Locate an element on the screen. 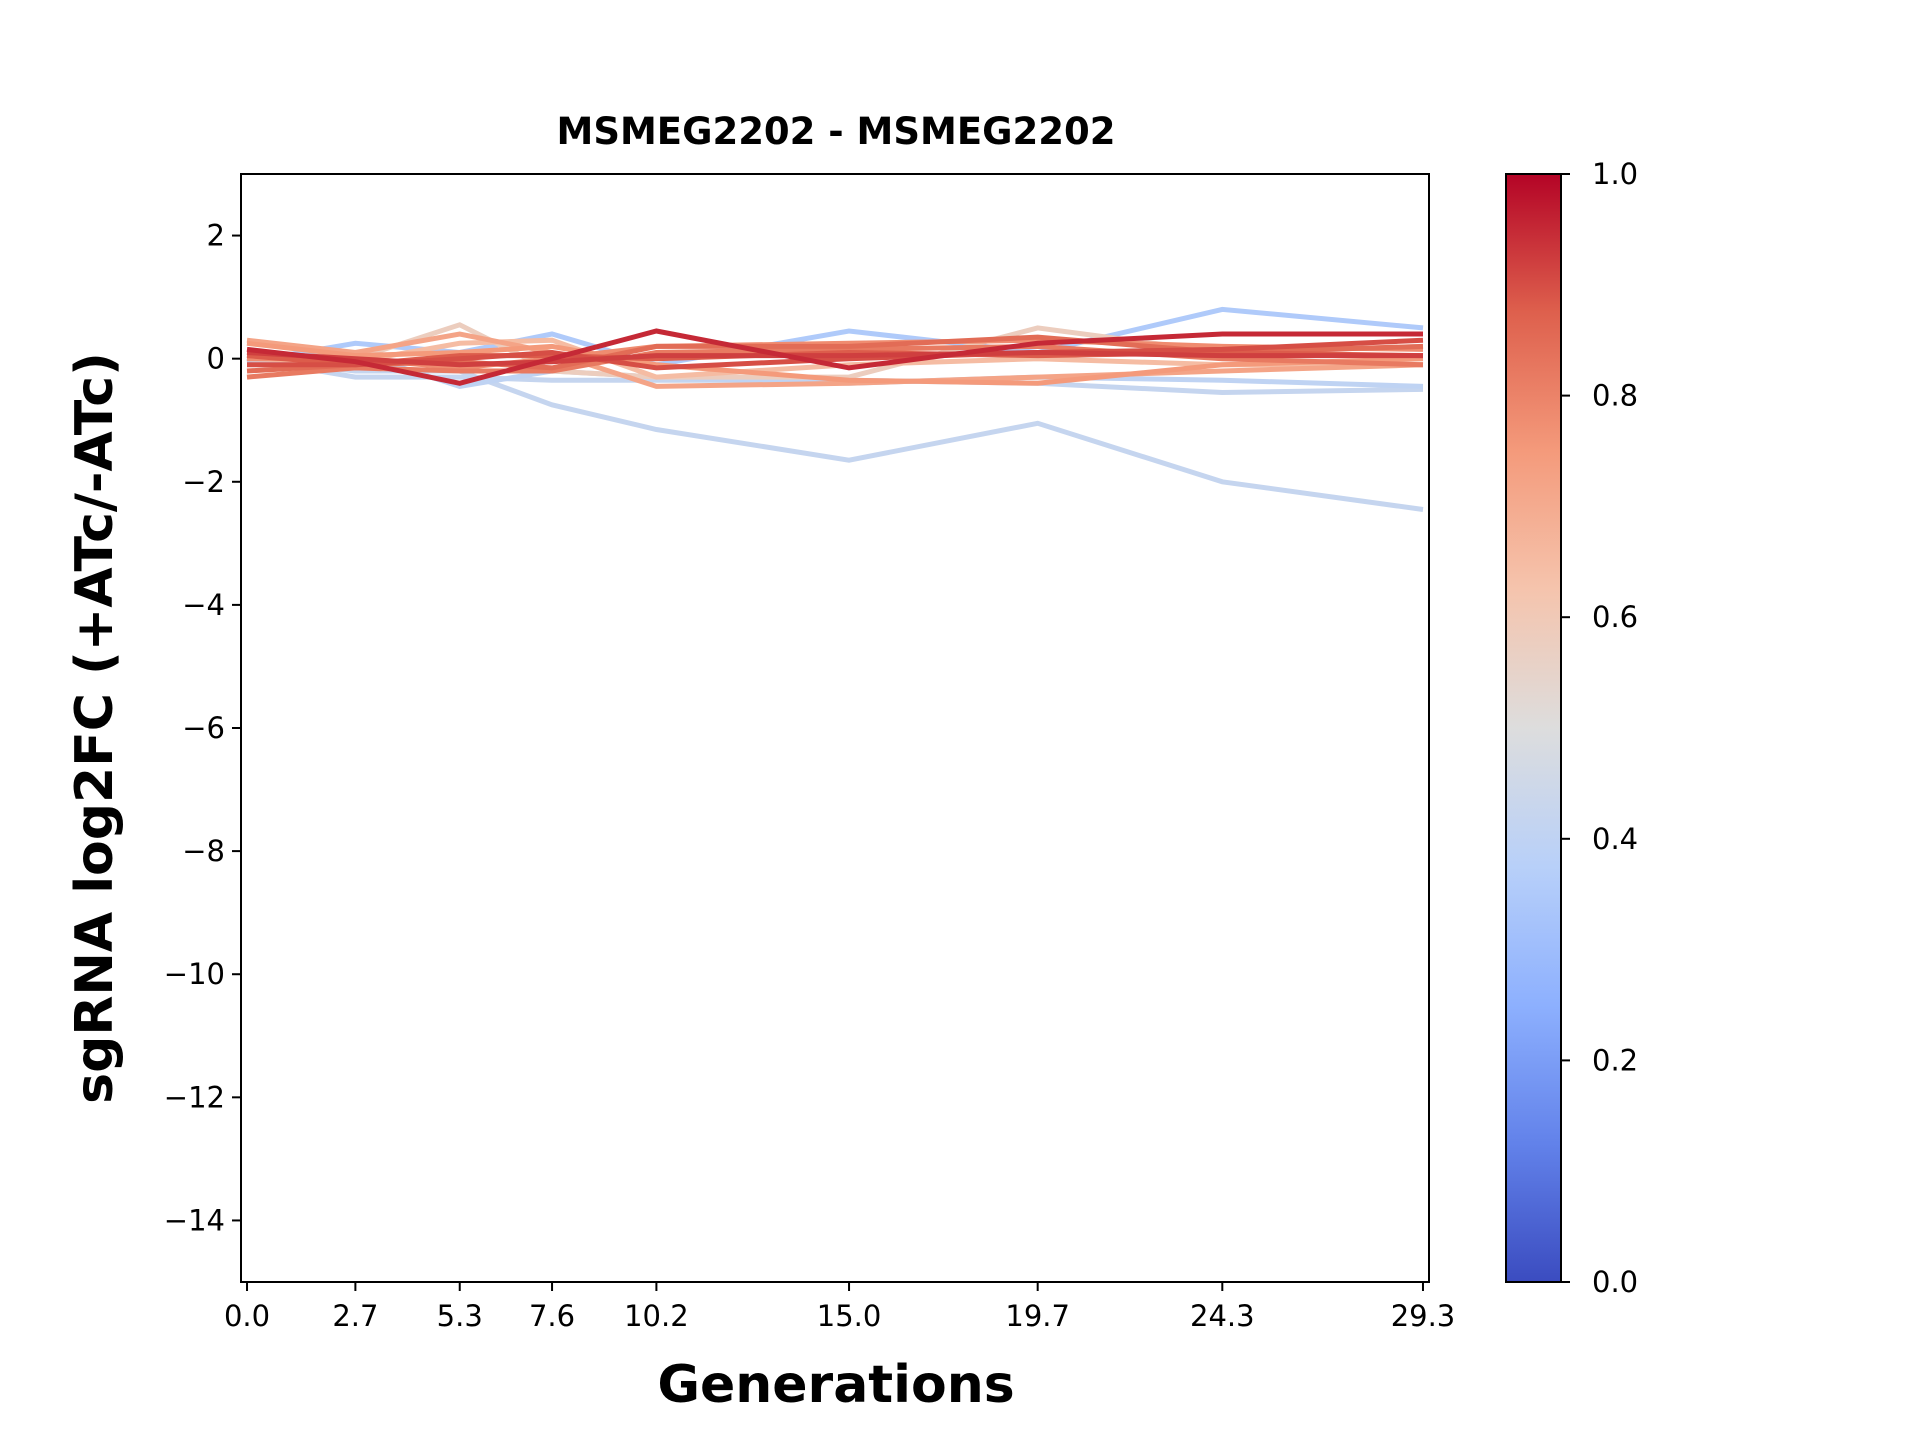 This screenshot has height=1444, width=1920. y-tick-label: −12 is located at coordinates (194, 1097).